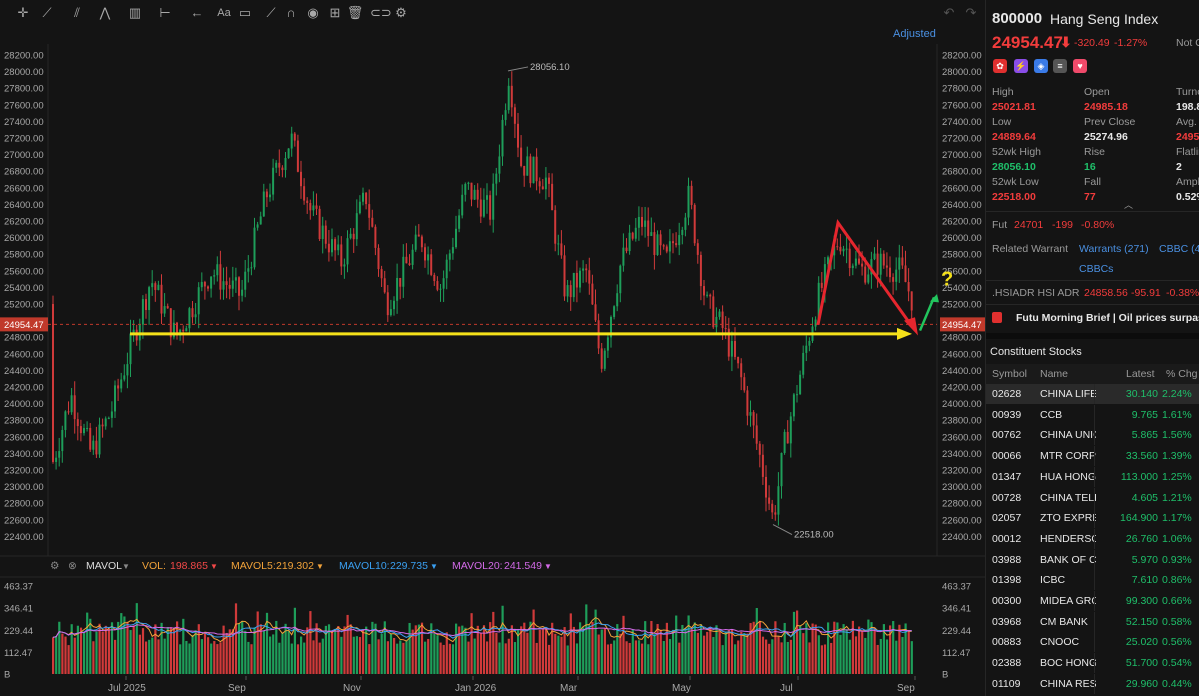  I want to click on warrants-link: Warrants (271), so click(1114, 249).